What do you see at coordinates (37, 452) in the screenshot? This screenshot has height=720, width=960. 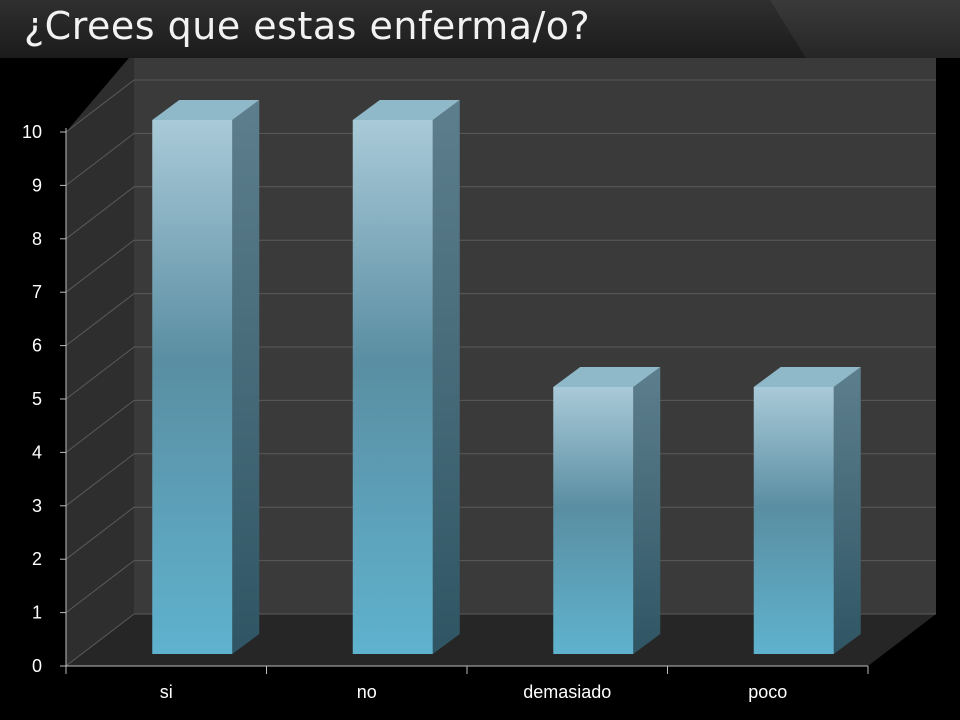 I see `y-tick-label: 4` at bounding box center [37, 452].